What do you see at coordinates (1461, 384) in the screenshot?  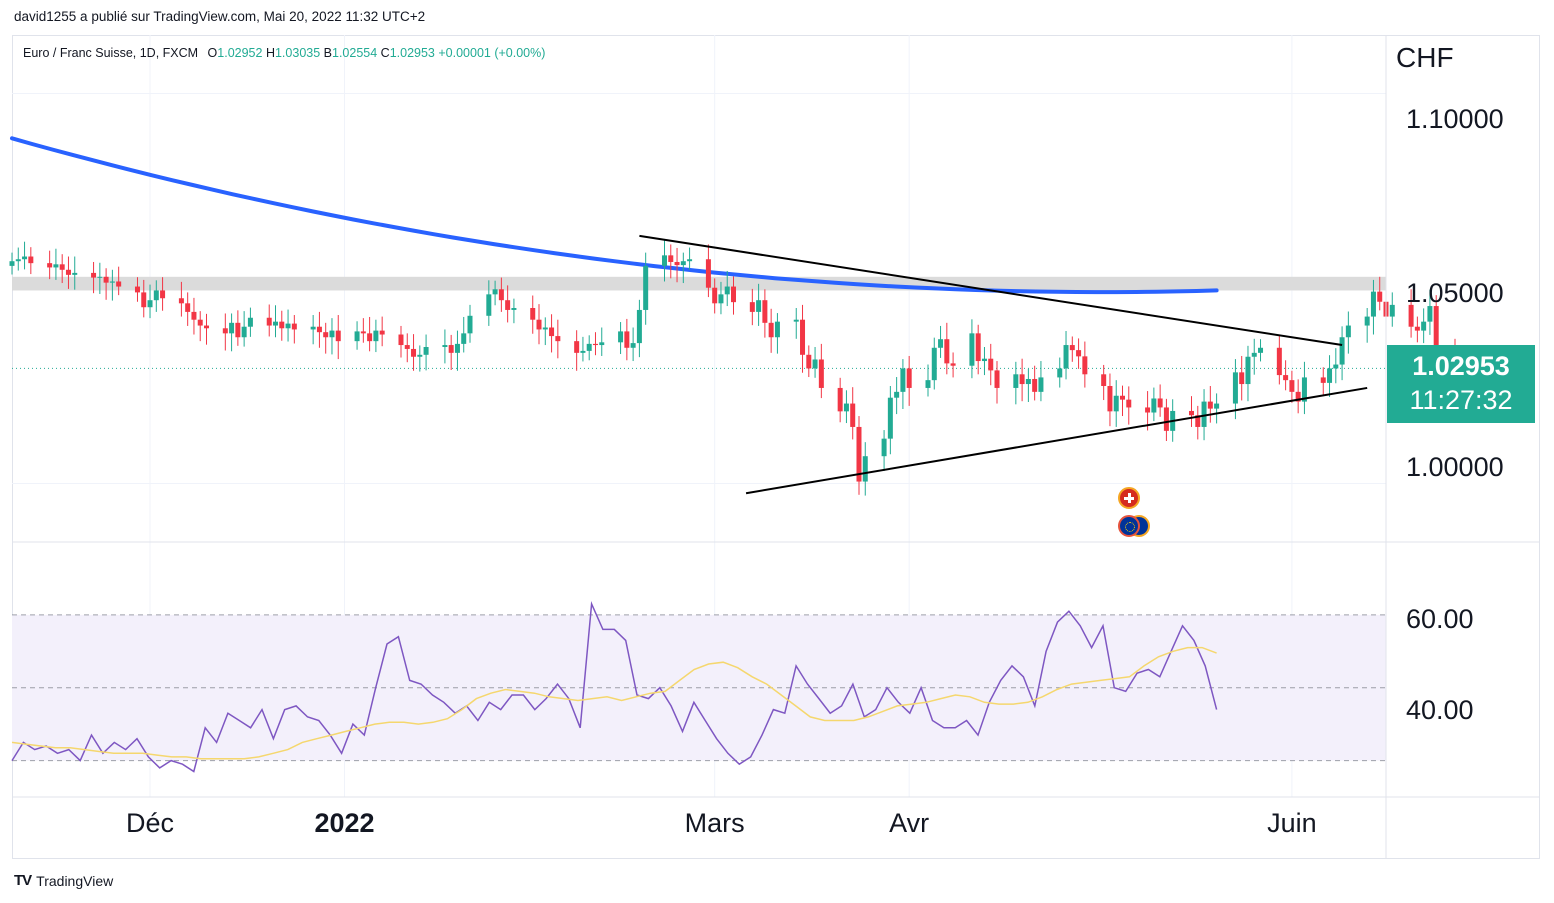 I see `last-price-badge: 1.02953 11:27:32` at bounding box center [1461, 384].